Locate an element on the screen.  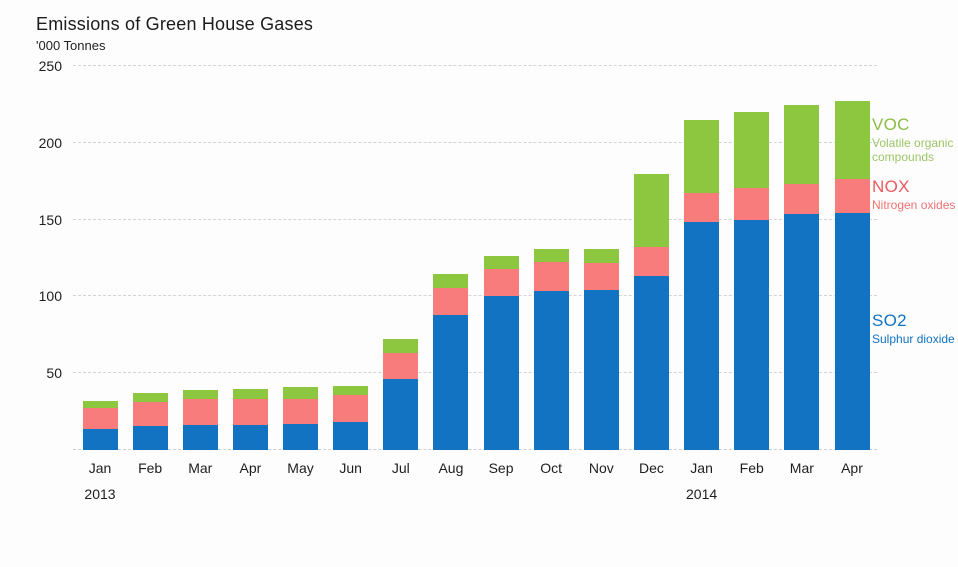
legend-nox: NOX Nitrogen oxides is located at coordinates (915, 194).